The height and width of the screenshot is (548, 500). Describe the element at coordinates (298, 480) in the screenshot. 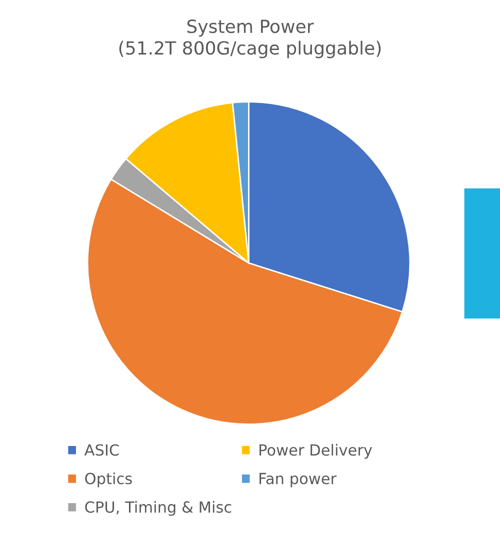

I see `legend-label: Fan power` at that location.